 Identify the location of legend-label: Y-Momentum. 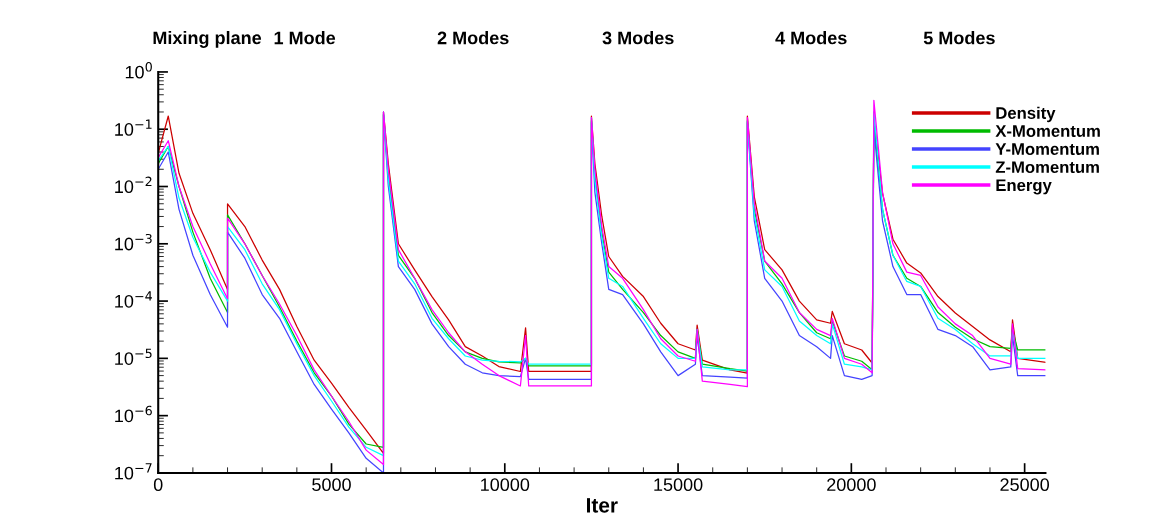
(1047, 149).